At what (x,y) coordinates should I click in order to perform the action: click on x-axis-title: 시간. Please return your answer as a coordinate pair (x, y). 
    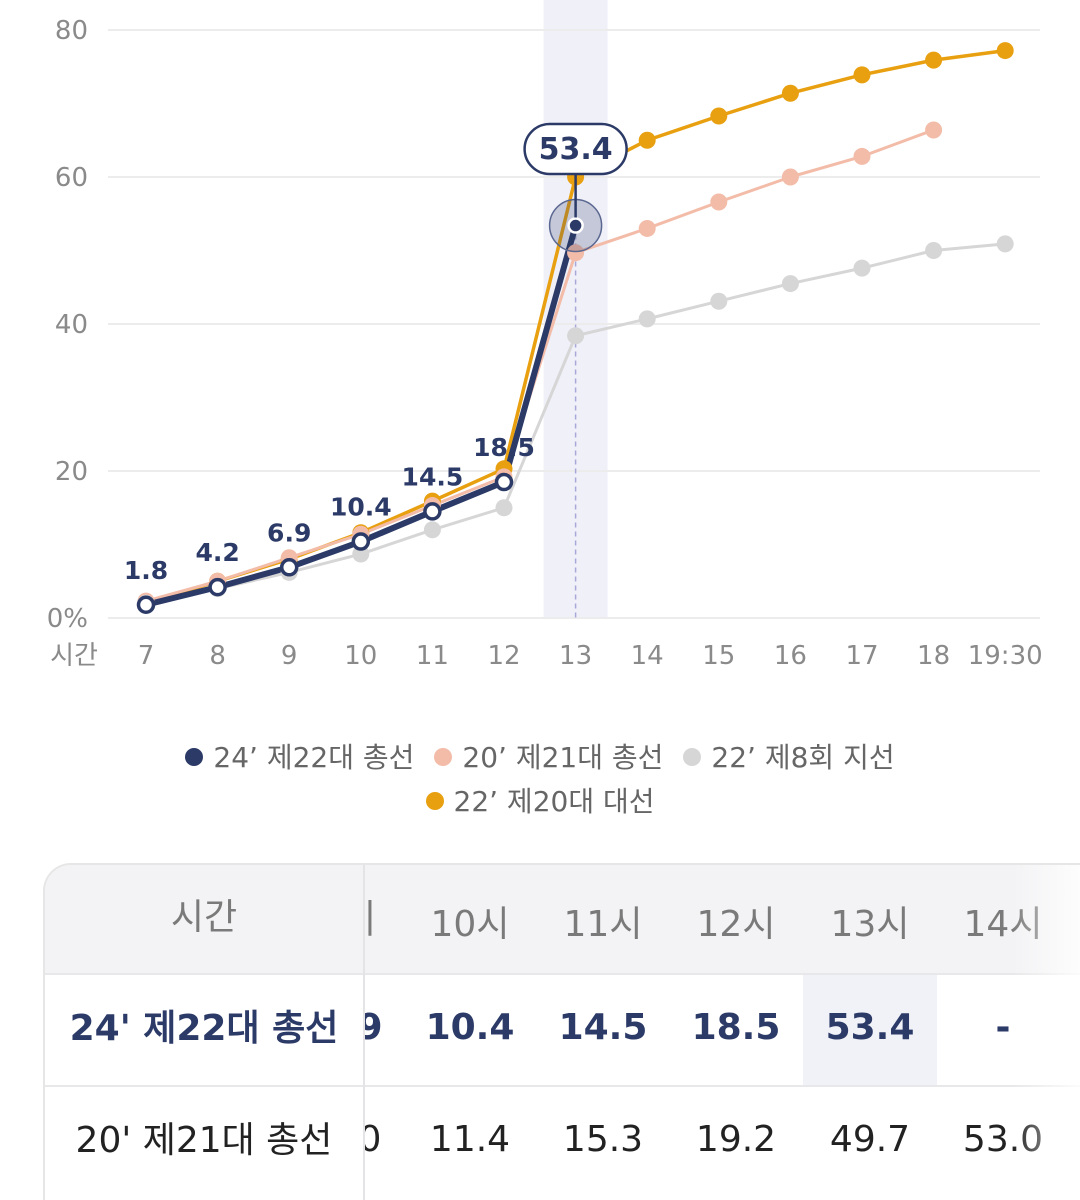
    Looking at the image, I should click on (74, 656).